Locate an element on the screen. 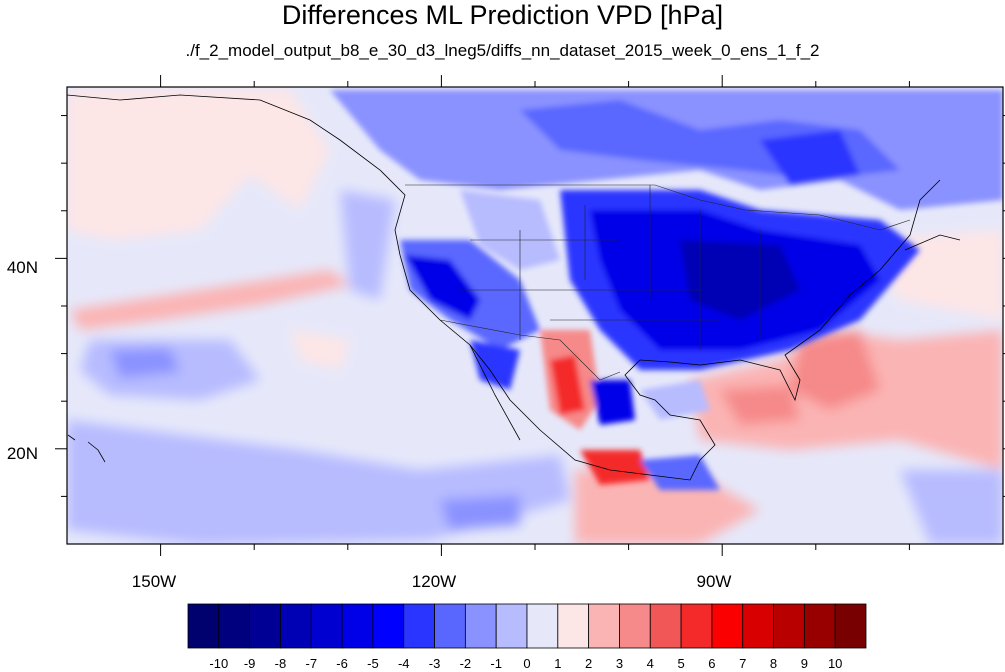 The image size is (1005, 672). political-borders is located at coordinates (658, 282).